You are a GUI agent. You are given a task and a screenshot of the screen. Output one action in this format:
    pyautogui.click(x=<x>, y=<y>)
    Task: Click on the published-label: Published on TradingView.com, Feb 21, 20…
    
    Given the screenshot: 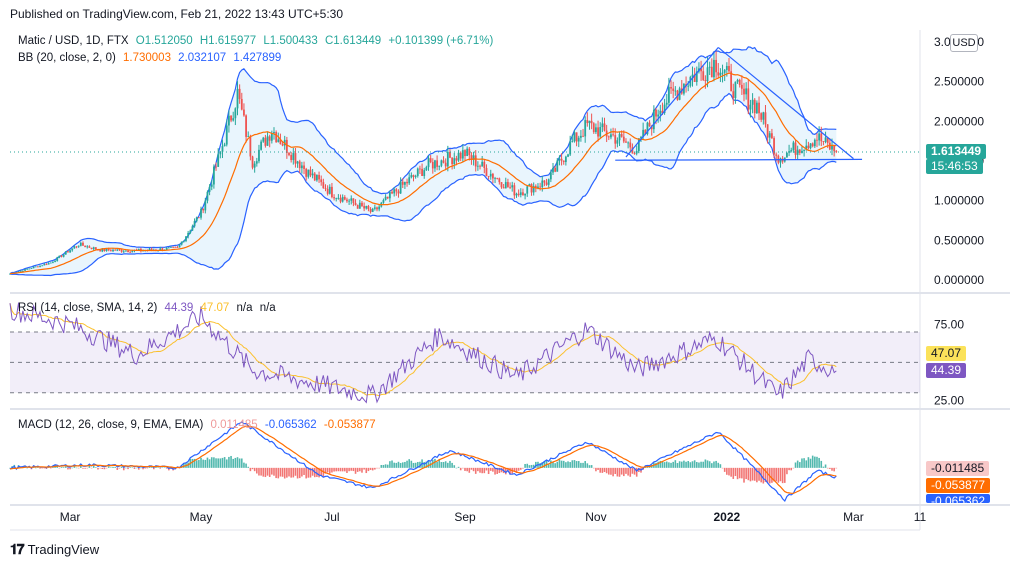 What is the action you would take?
    pyautogui.click(x=176, y=14)
    